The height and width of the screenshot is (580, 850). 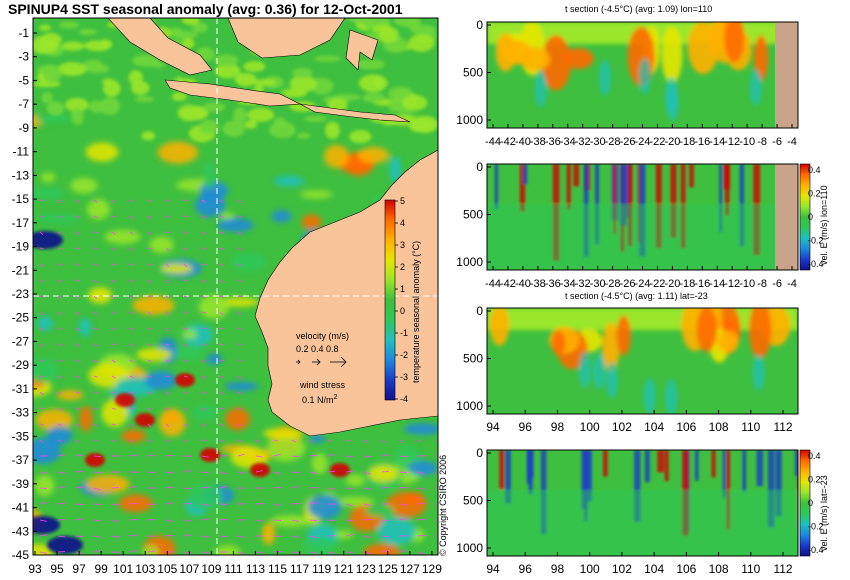 What do you see at coordinates (479, 25) in the screenshot?
I see `depth-tick-label: 0` at bounding box center [479, 25].